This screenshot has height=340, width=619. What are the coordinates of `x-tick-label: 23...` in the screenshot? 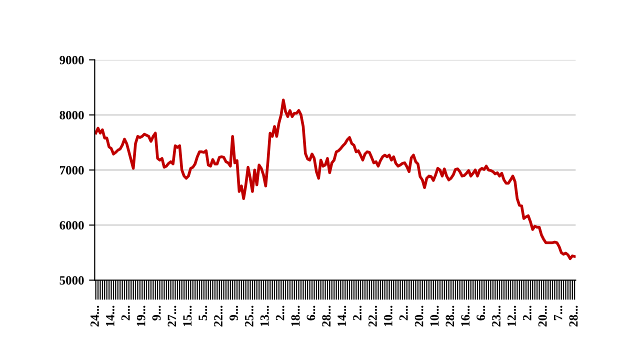 It's located at (496, 316).